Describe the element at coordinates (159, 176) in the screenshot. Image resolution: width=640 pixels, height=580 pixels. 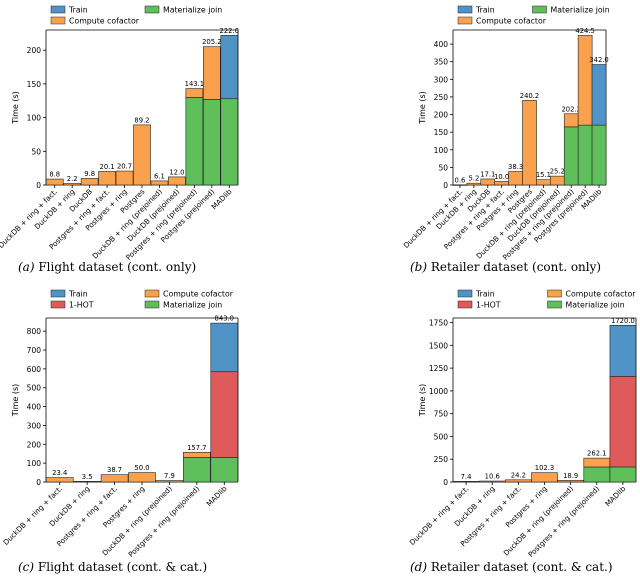
I see `bar-total-label: 6.1` at that location.